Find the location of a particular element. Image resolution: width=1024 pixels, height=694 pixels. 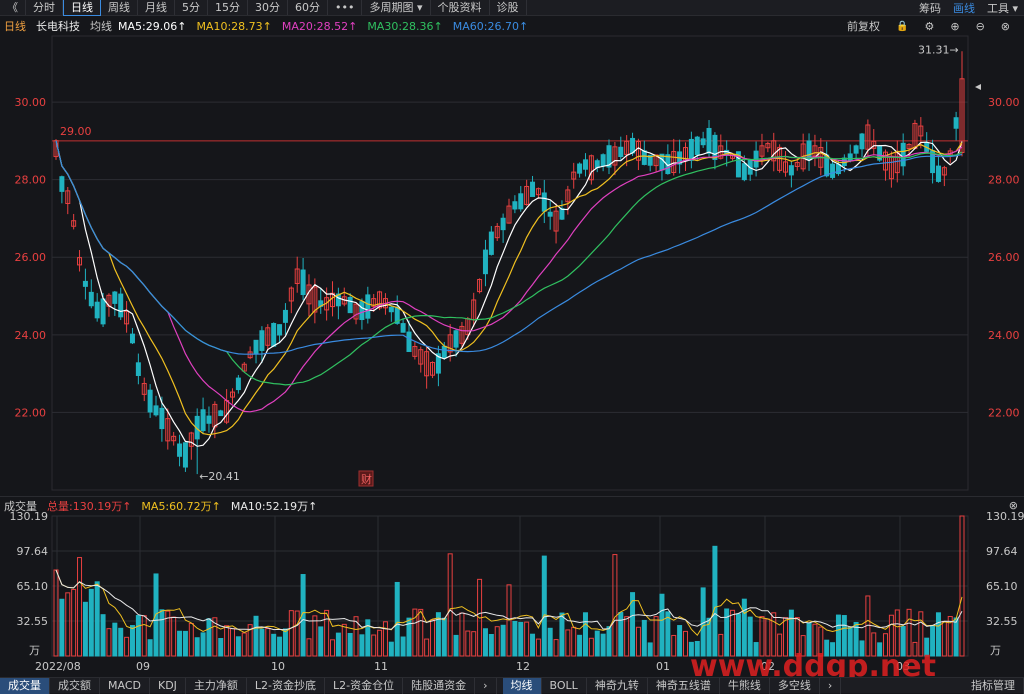

tab-northbound: 陆股通资金 is located at coordinates (439, 686).